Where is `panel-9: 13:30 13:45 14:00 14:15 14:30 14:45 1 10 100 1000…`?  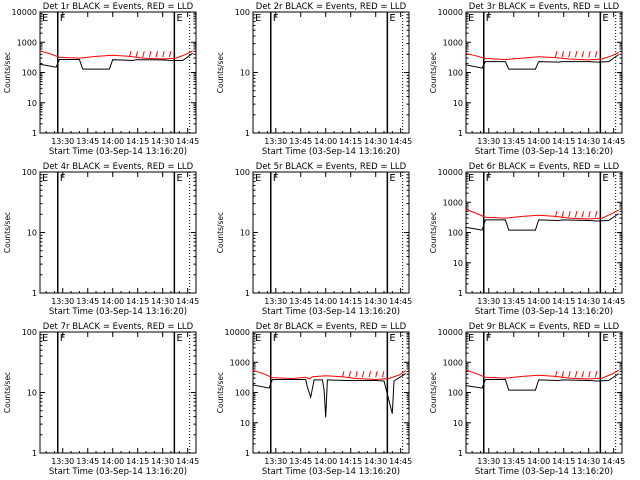
panel-9: 13:30 13:45 14:00 14:15 14:30 14:45 1 10 100 1000… is located at coordinates (527, 399).